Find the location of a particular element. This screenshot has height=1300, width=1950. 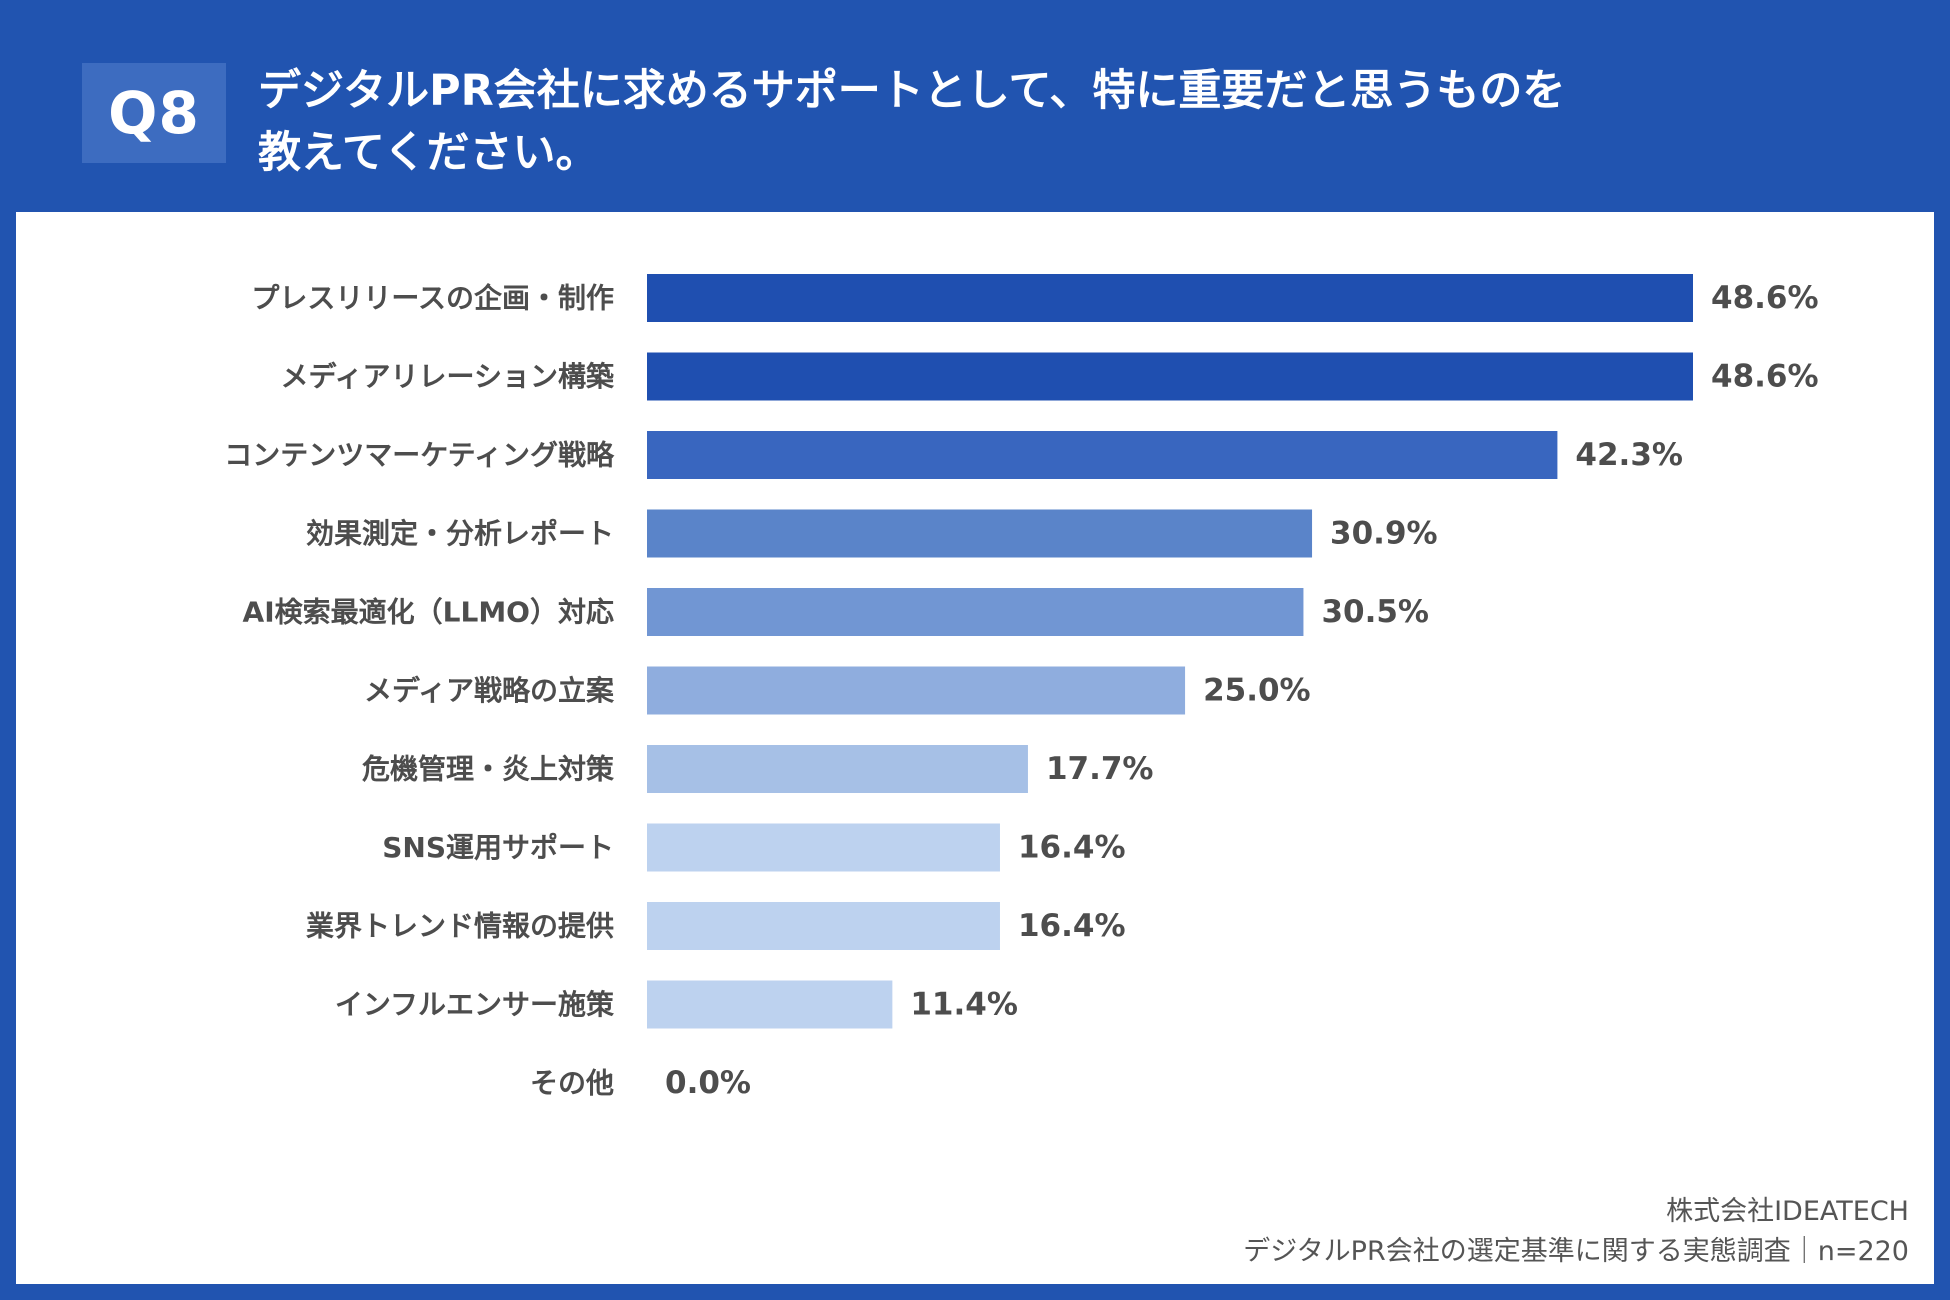

category-label: 効果測定・分析レポート is located at coordinates (460, 533).